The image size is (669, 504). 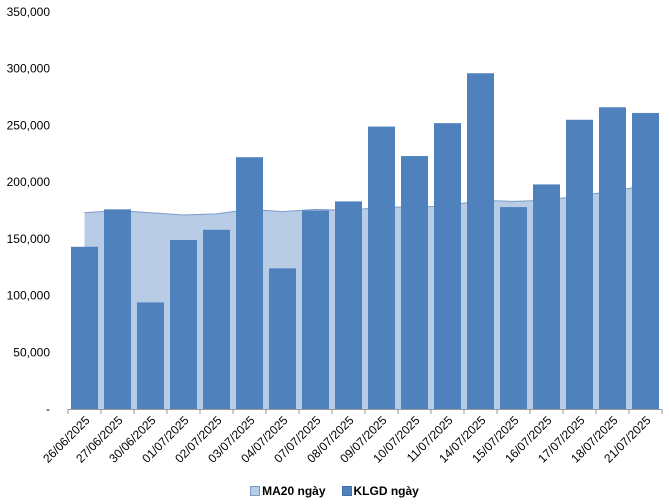 I want to click on y-tick-label: 250,000, so click(x=29, y=125).